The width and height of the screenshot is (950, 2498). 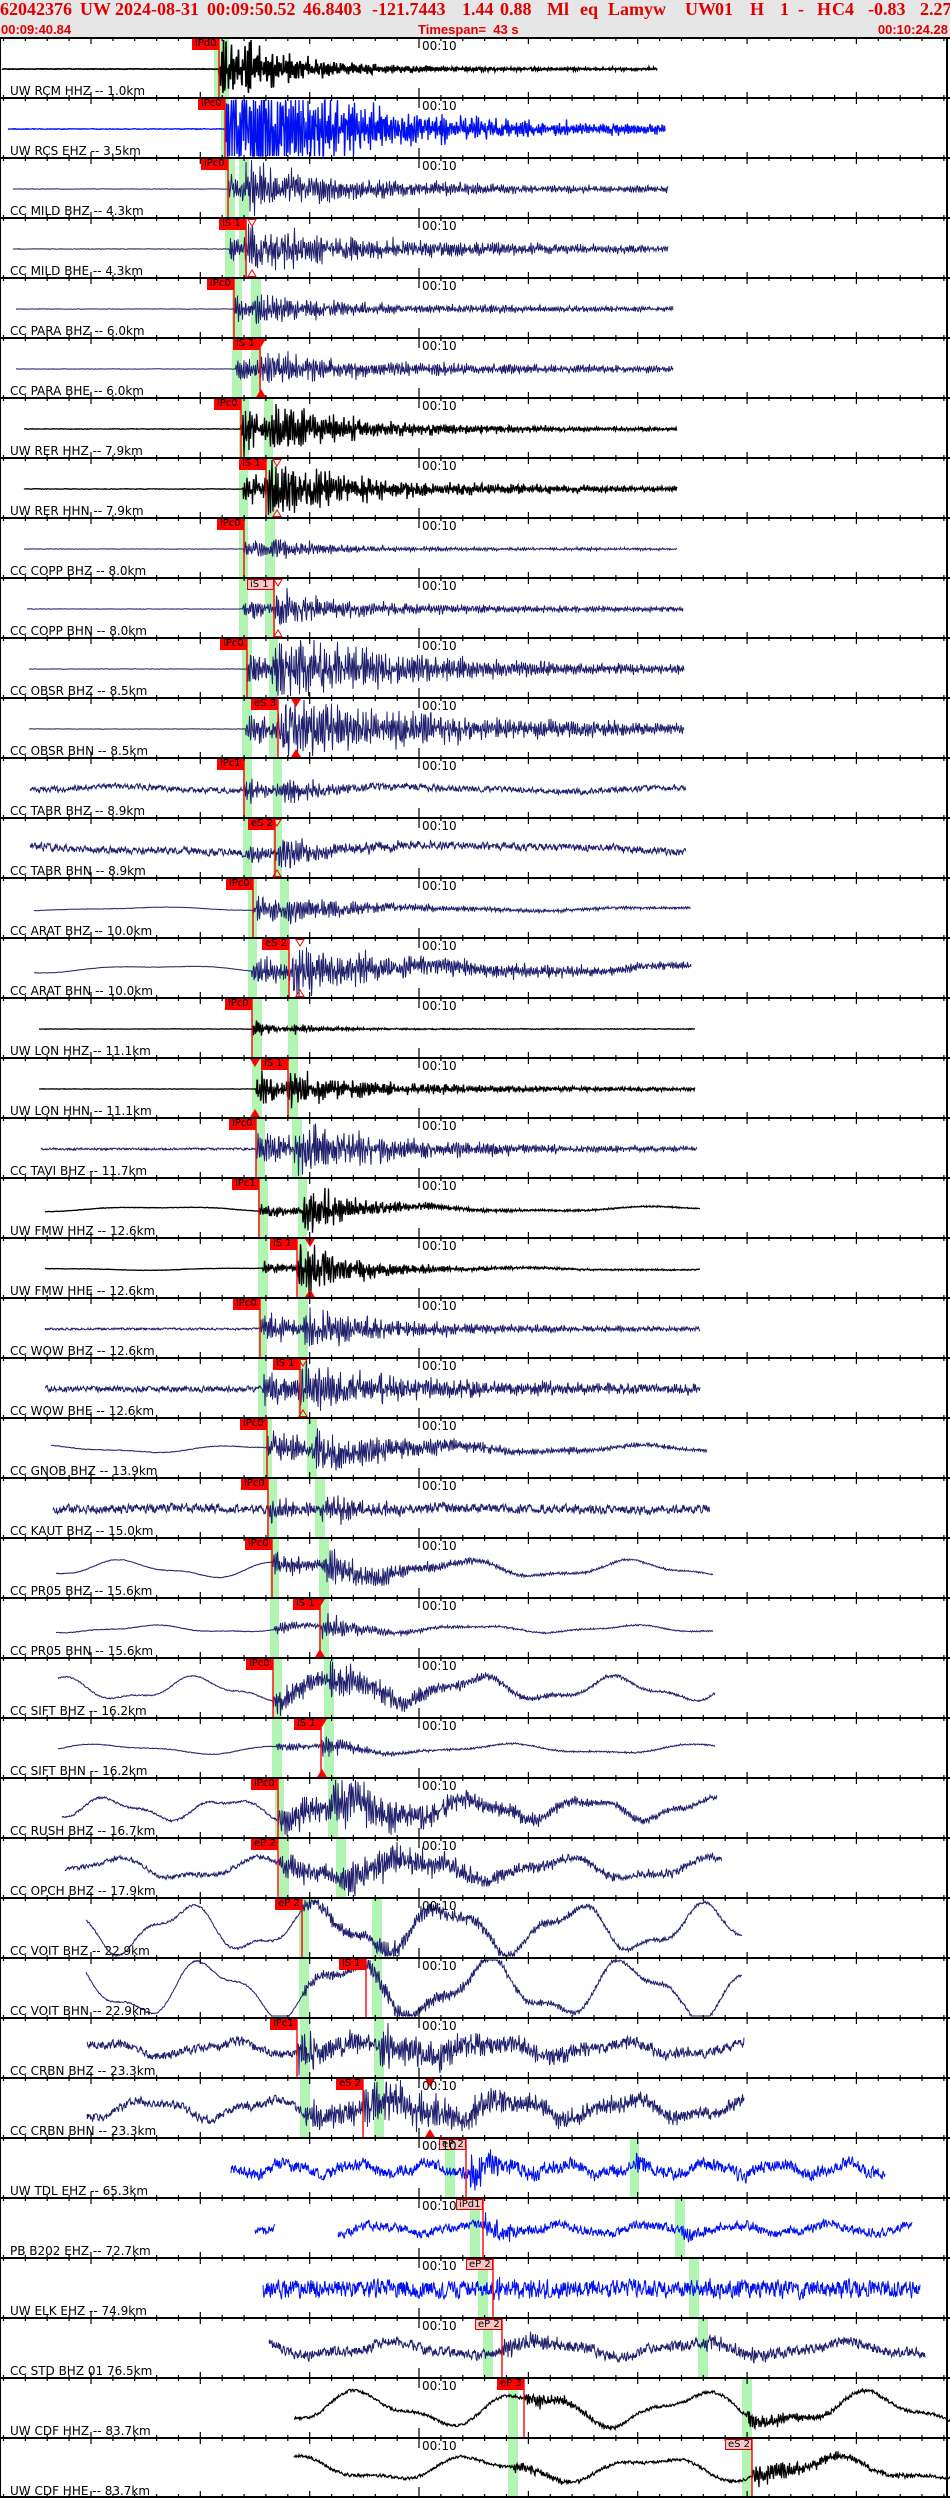 I want to click on waveform-panel-cc-crbn-bhn: eS 2 00:10 CC CRBN BHN -- 23.3km, so click(x=475, y=2108).